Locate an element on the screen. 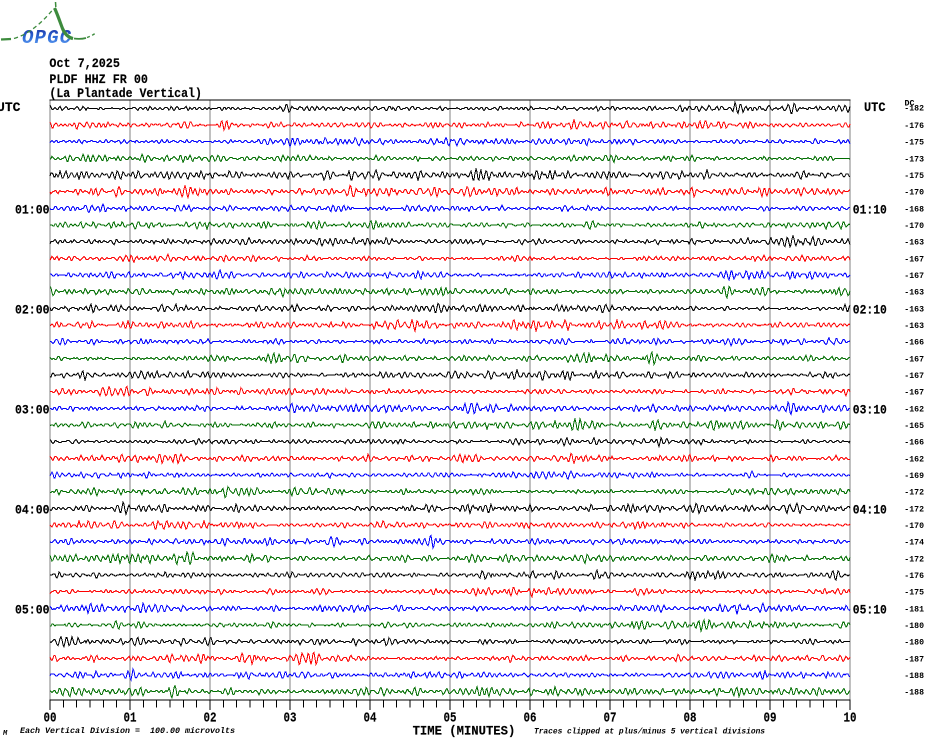 The height and width of the screenshot is (744, 930). svg-text: -187 is located at coordinates (914, 659).